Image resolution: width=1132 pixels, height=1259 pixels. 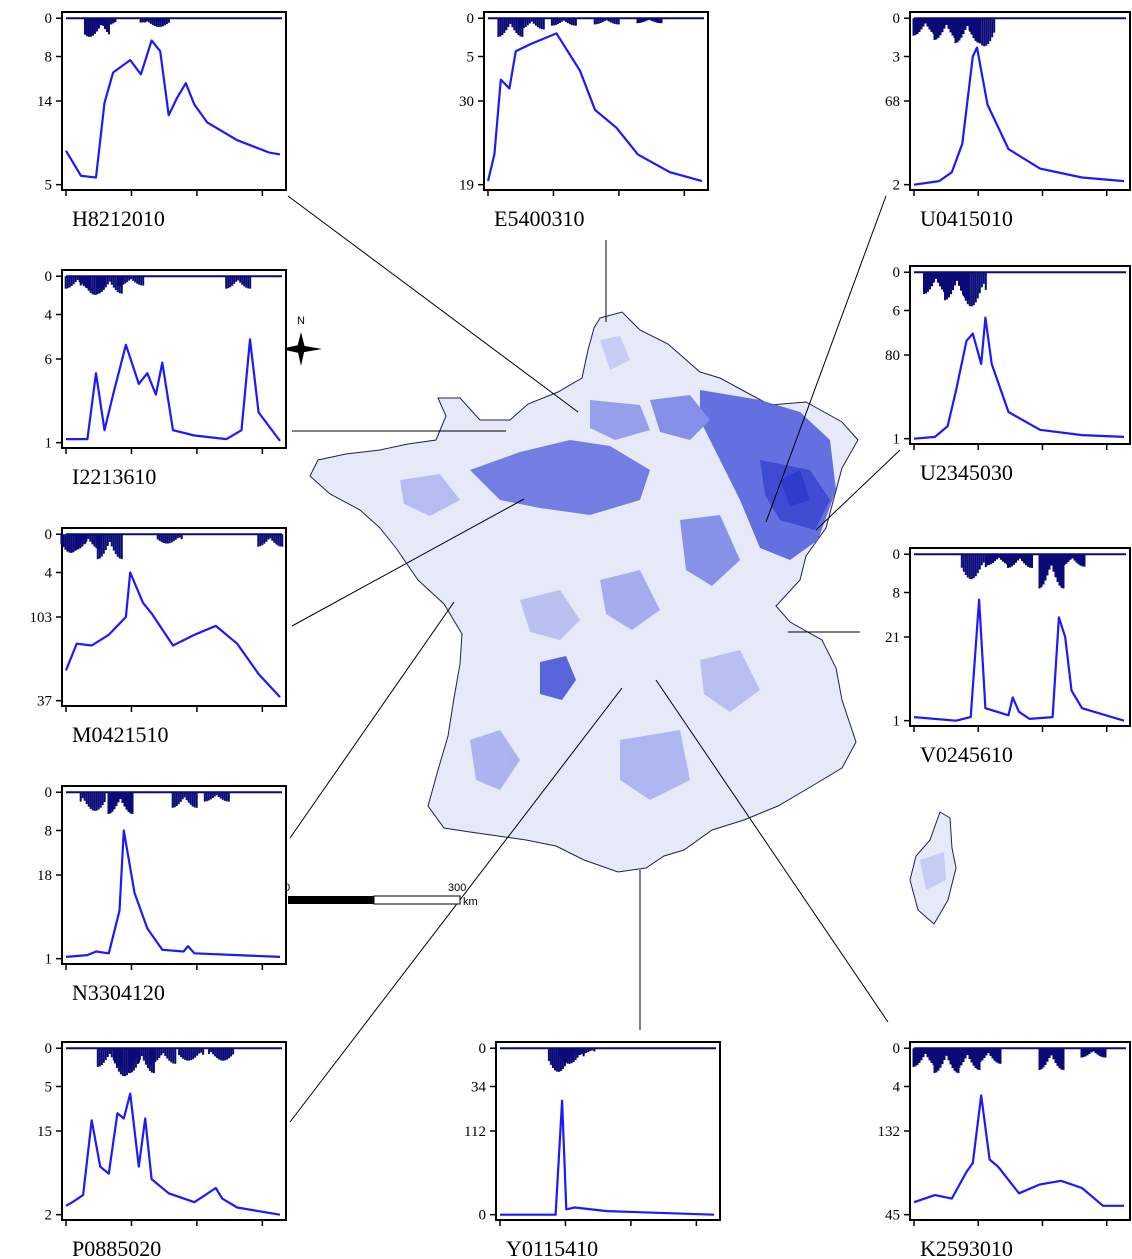 What do you see at coordinates (897, 722) in the screenshot?
I see `y-tick-label: 1` at bounding box center [897, 722].